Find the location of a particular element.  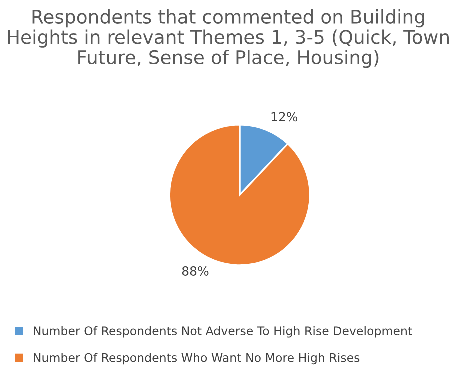

data-label: 88% is located at coordinates (195, 271).